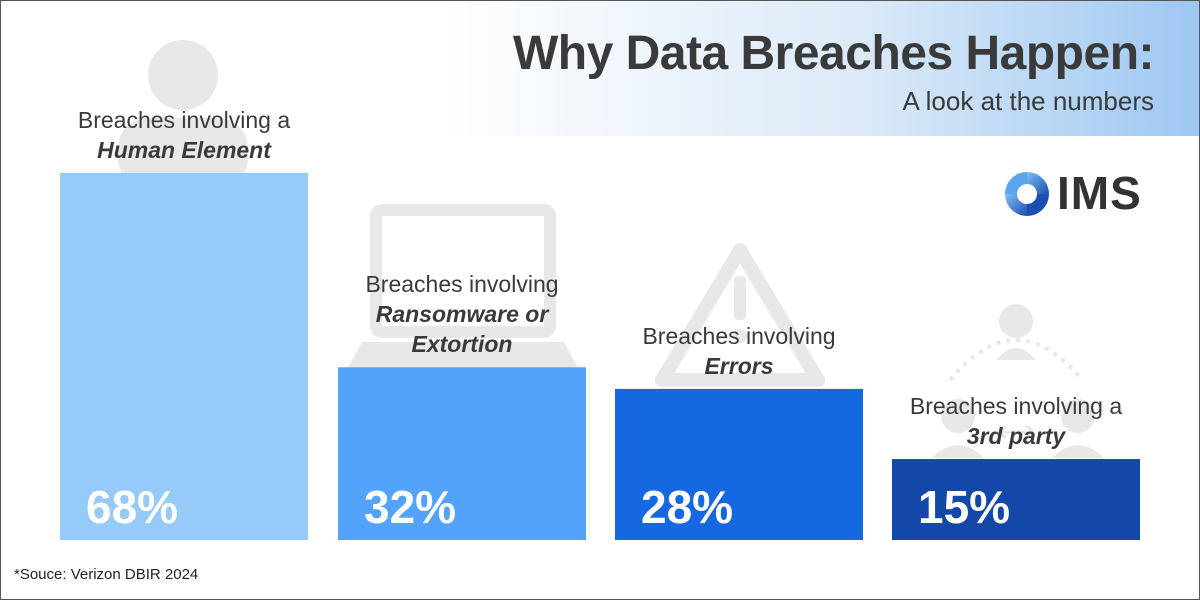 The height and width of the screenshot is (600, 1200). Describe the element at coordinates (1099, 193) in the screenshot. I see `logo-text: IMS` at that location.